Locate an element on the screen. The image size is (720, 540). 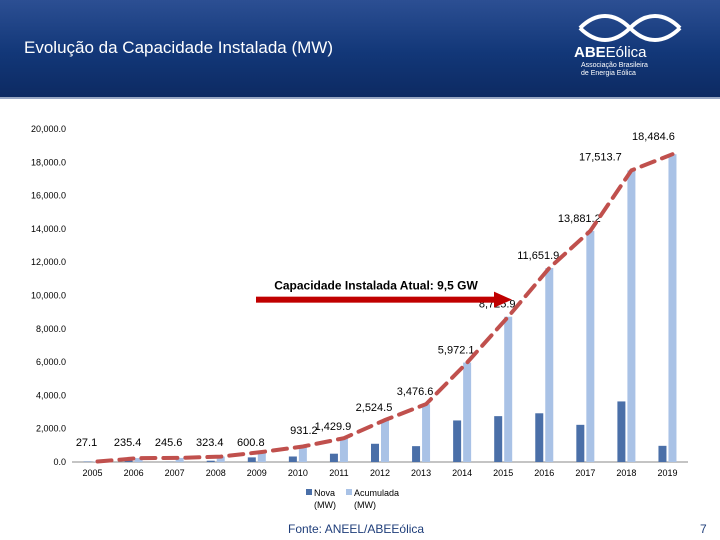
data-label: 13,881.2 is located at coordinates (579, 219).